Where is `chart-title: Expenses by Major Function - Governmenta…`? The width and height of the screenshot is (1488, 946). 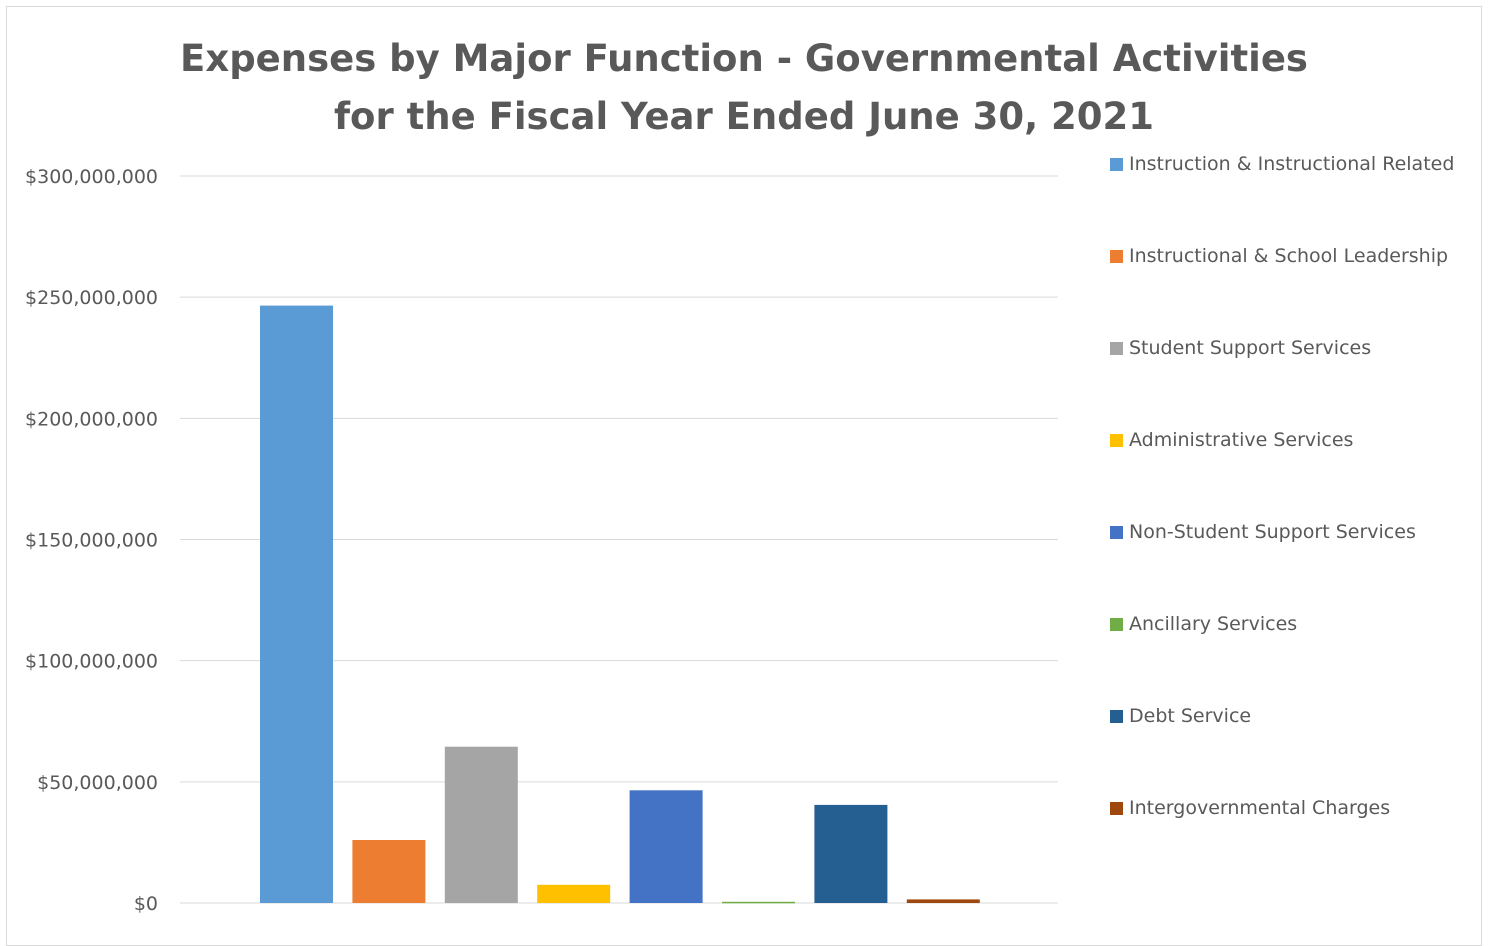
chart-title: Expenses by Major Function - Governmenta… is located at coordinates (744, 88).